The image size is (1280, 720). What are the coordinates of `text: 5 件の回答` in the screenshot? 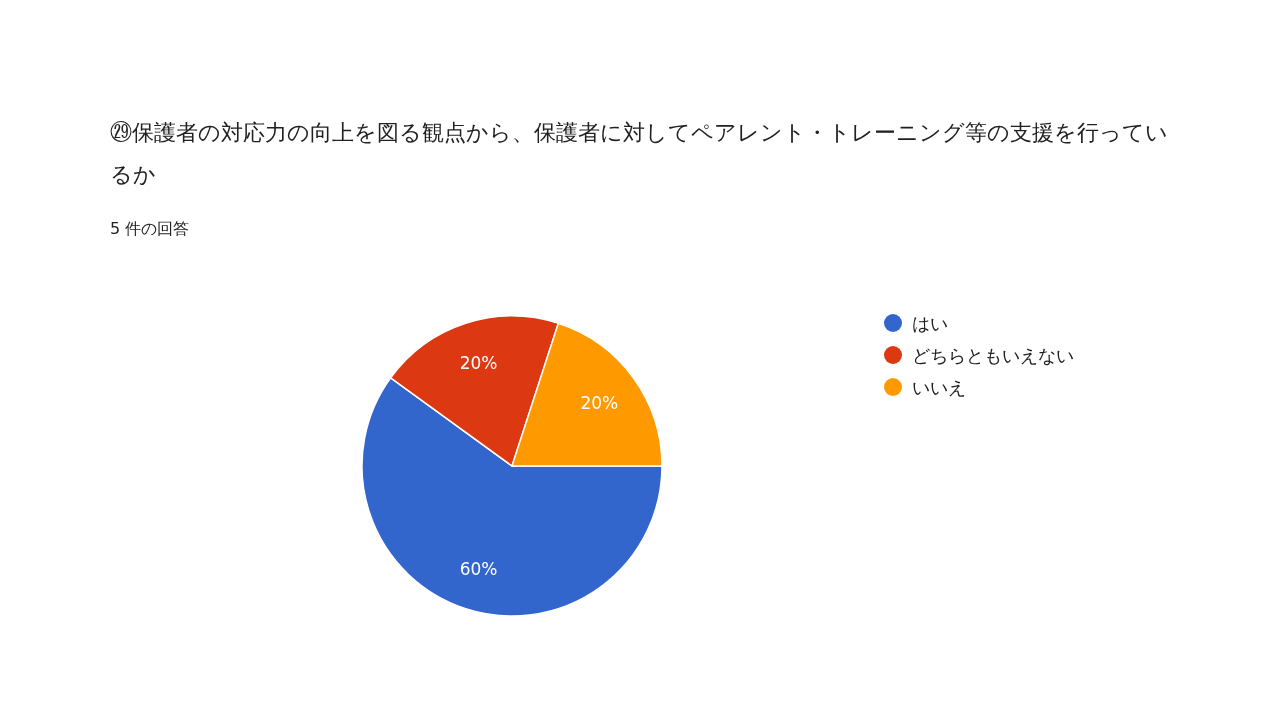 It's located at (150, 228).